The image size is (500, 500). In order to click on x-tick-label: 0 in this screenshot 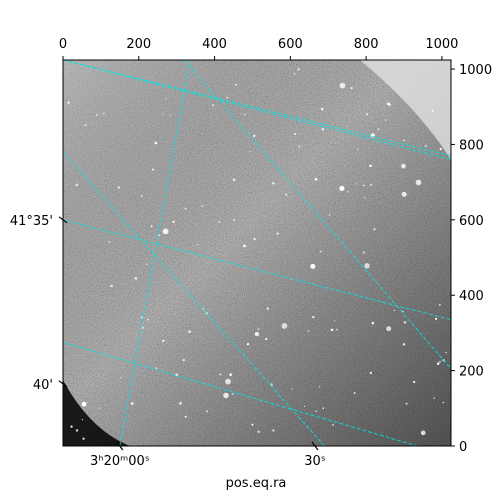, I will do `click(63, 44)`.